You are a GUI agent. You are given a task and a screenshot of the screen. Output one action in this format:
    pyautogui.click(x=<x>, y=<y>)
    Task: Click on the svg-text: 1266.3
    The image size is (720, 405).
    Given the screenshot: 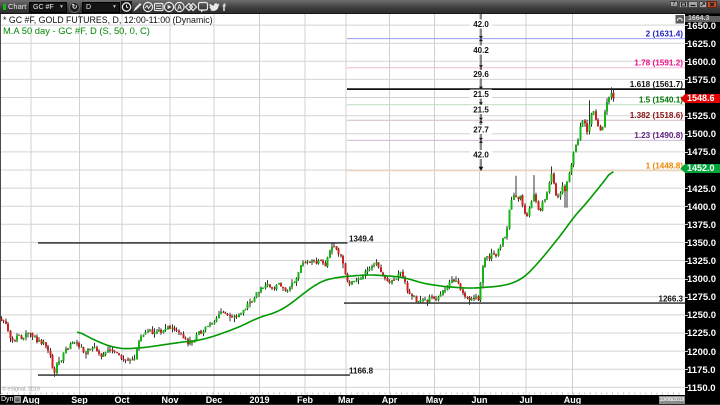 What is the action you would take?
    pyautogui.click(x=671, y=299)
    